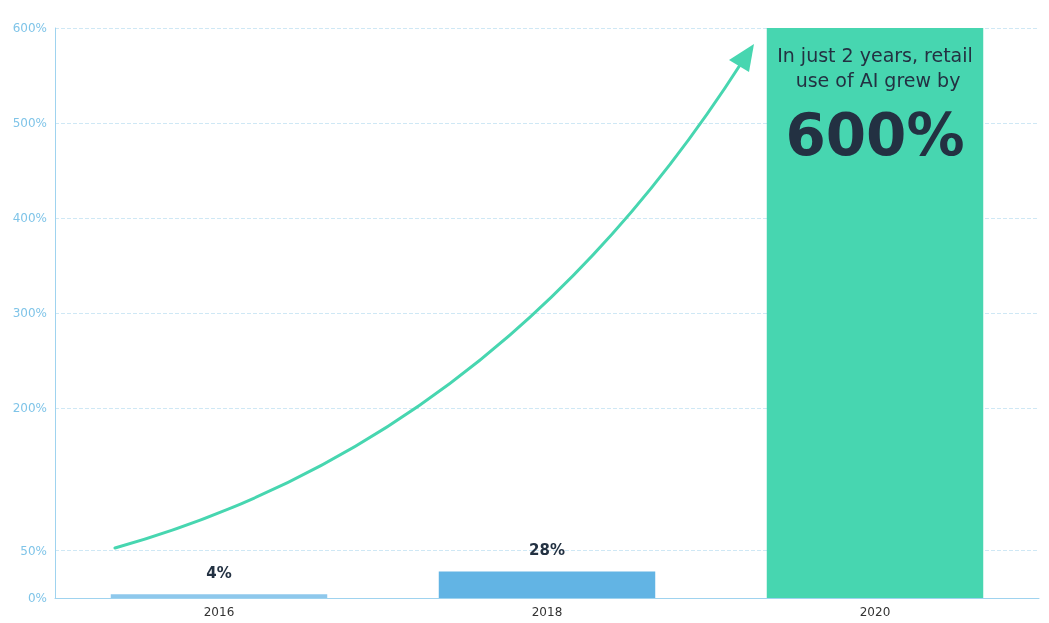 This screenshot has width=1049, height=623. Describe the element at coordinates (33, 550) in the screenshot. I see `y-tick-label: 50%` at that location.